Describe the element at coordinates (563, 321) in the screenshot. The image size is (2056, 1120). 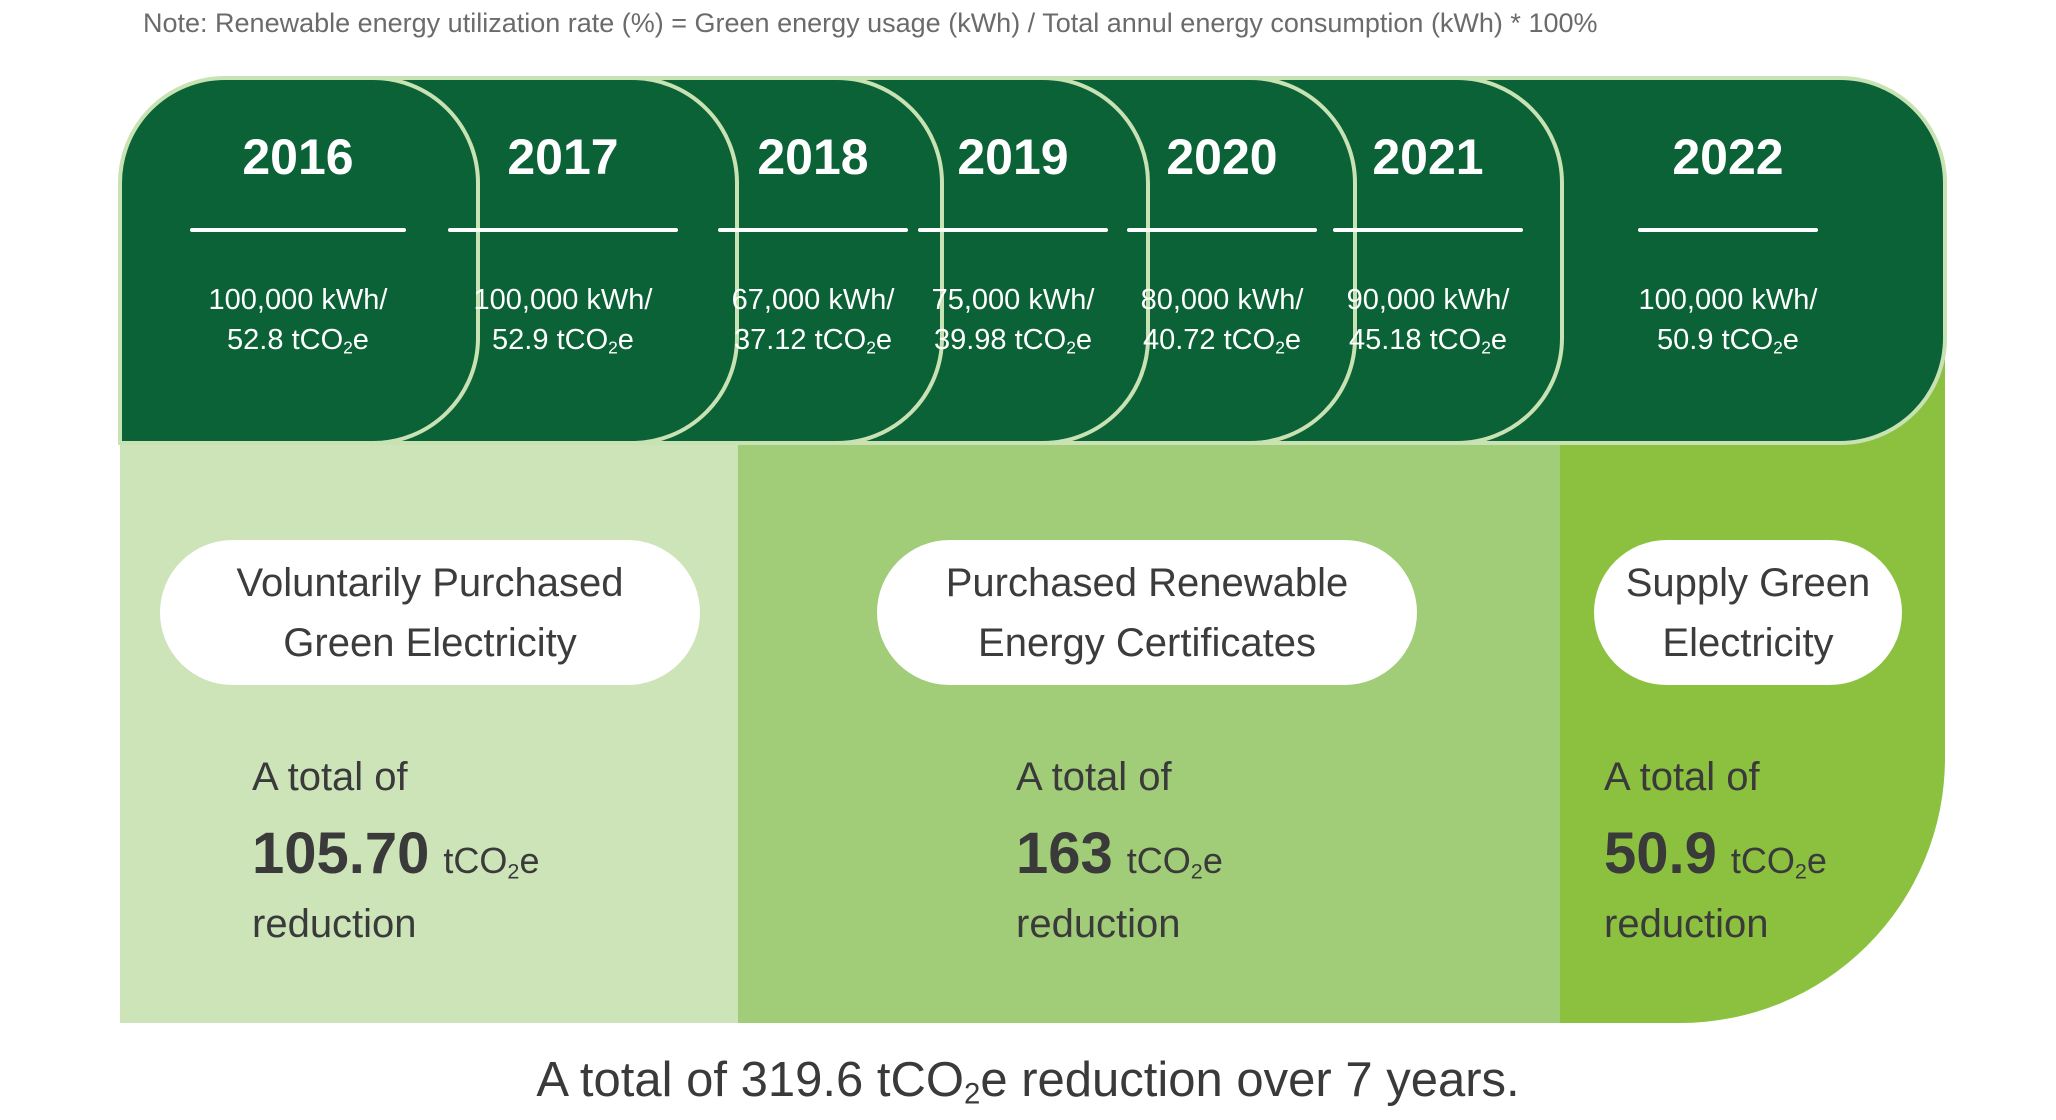
I see `year-usage-value: 100,000 kWh/52.9 tCO2e` at that location.